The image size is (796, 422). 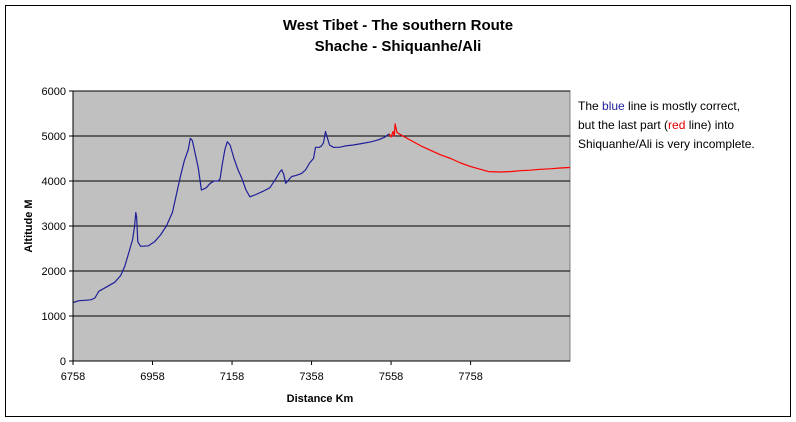 I want to click on x-axis-label: Distance Km, so click(x=320, y=399).